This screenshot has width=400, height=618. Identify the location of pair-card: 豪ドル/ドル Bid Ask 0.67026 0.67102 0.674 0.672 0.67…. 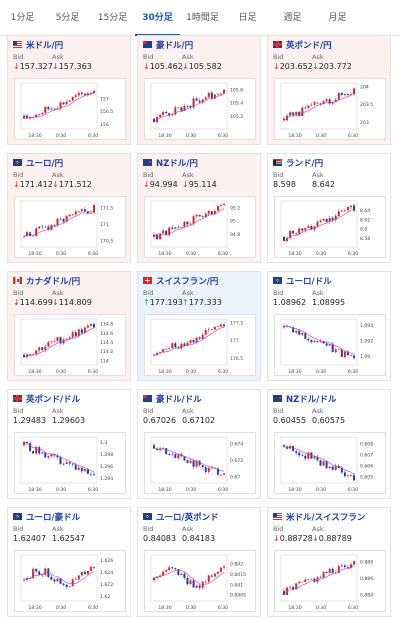
(199, 444).